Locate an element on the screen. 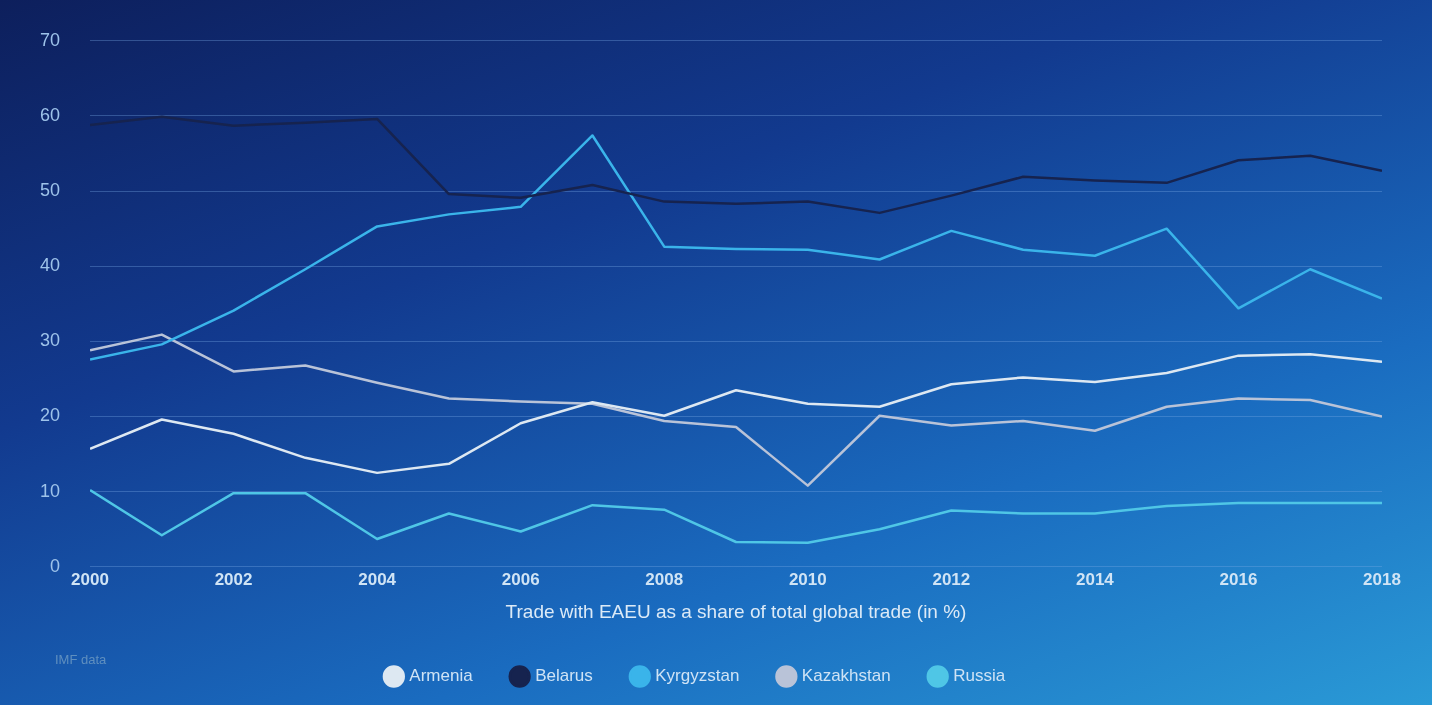  x-tick-label: 2008 is located at coordinates (664, 579).